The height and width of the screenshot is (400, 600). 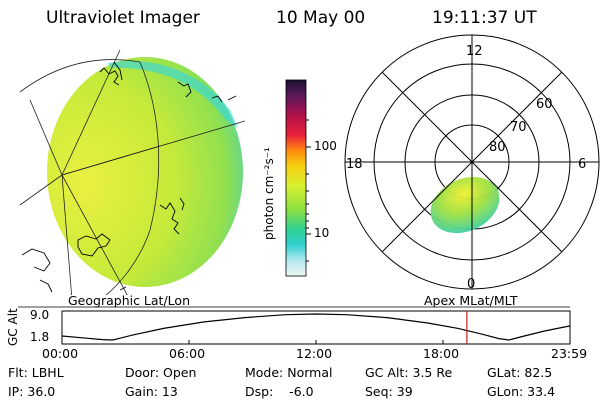 I want to click on mlt-label-12: 12, so click(x=474, y=51).